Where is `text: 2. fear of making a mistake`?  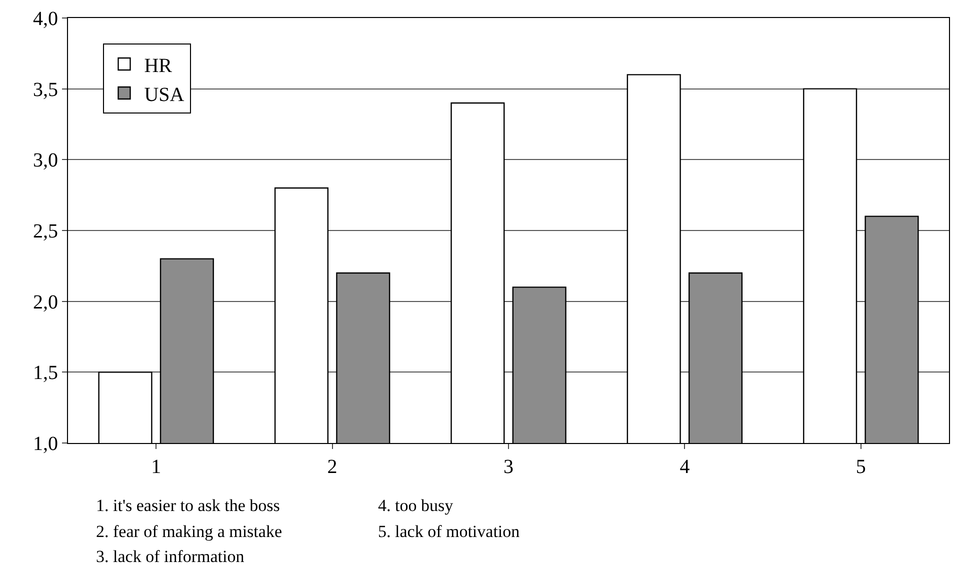 text: 2. fear of making a mistake is located at coordinates (189, 531).